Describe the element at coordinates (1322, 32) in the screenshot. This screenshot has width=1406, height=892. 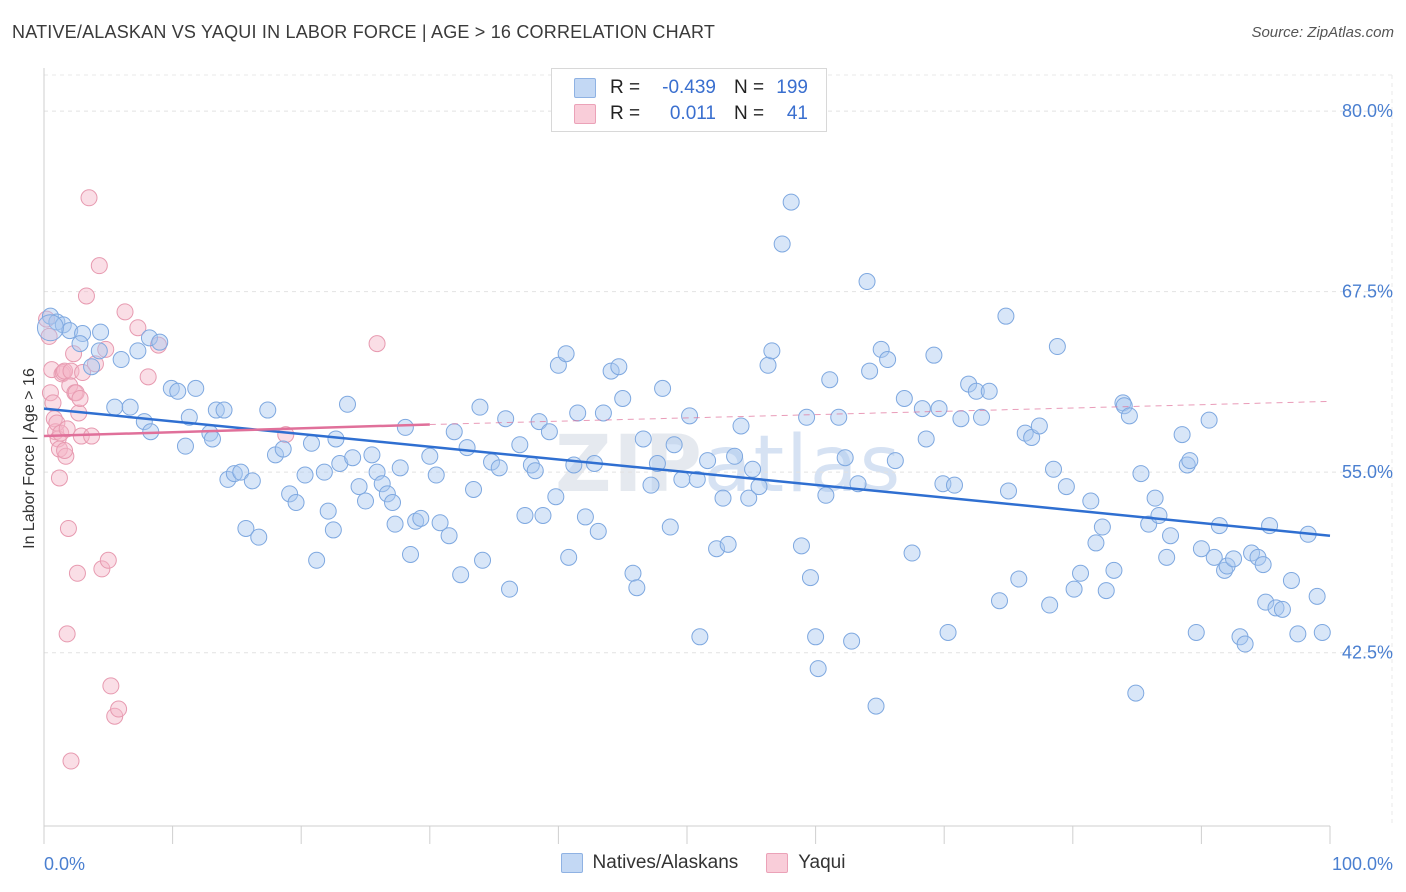
I see `chart-source: Source: ZipAtlas.com` at that location.